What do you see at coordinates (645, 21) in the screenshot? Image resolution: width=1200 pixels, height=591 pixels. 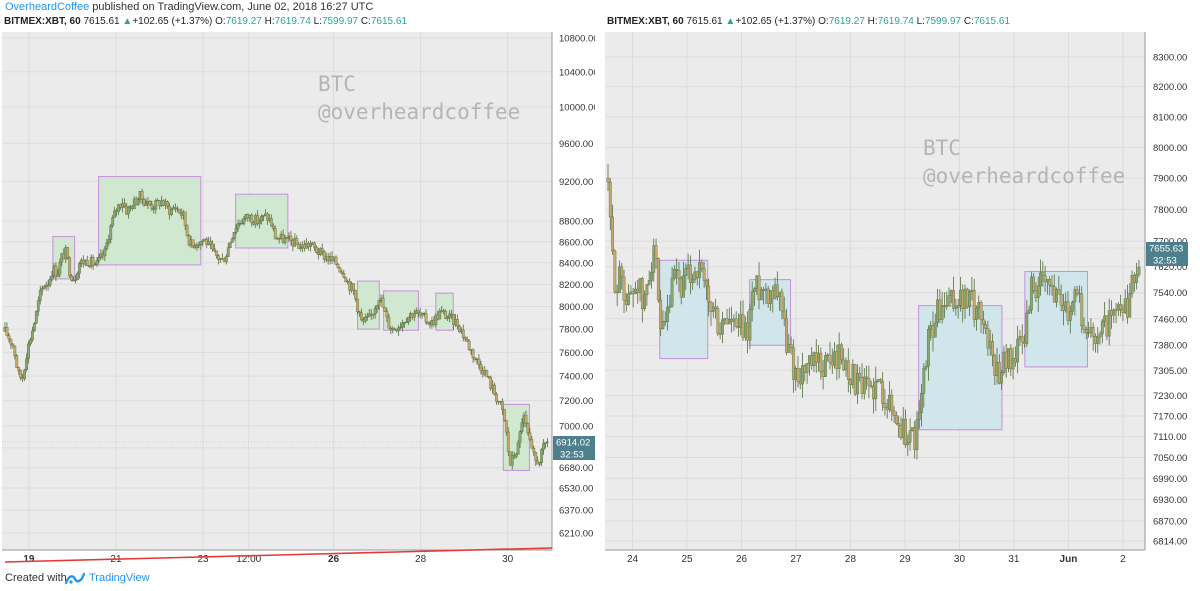 I see `symbol-name: BITMEX:XBT, 60` at bounding box center [645, 21].